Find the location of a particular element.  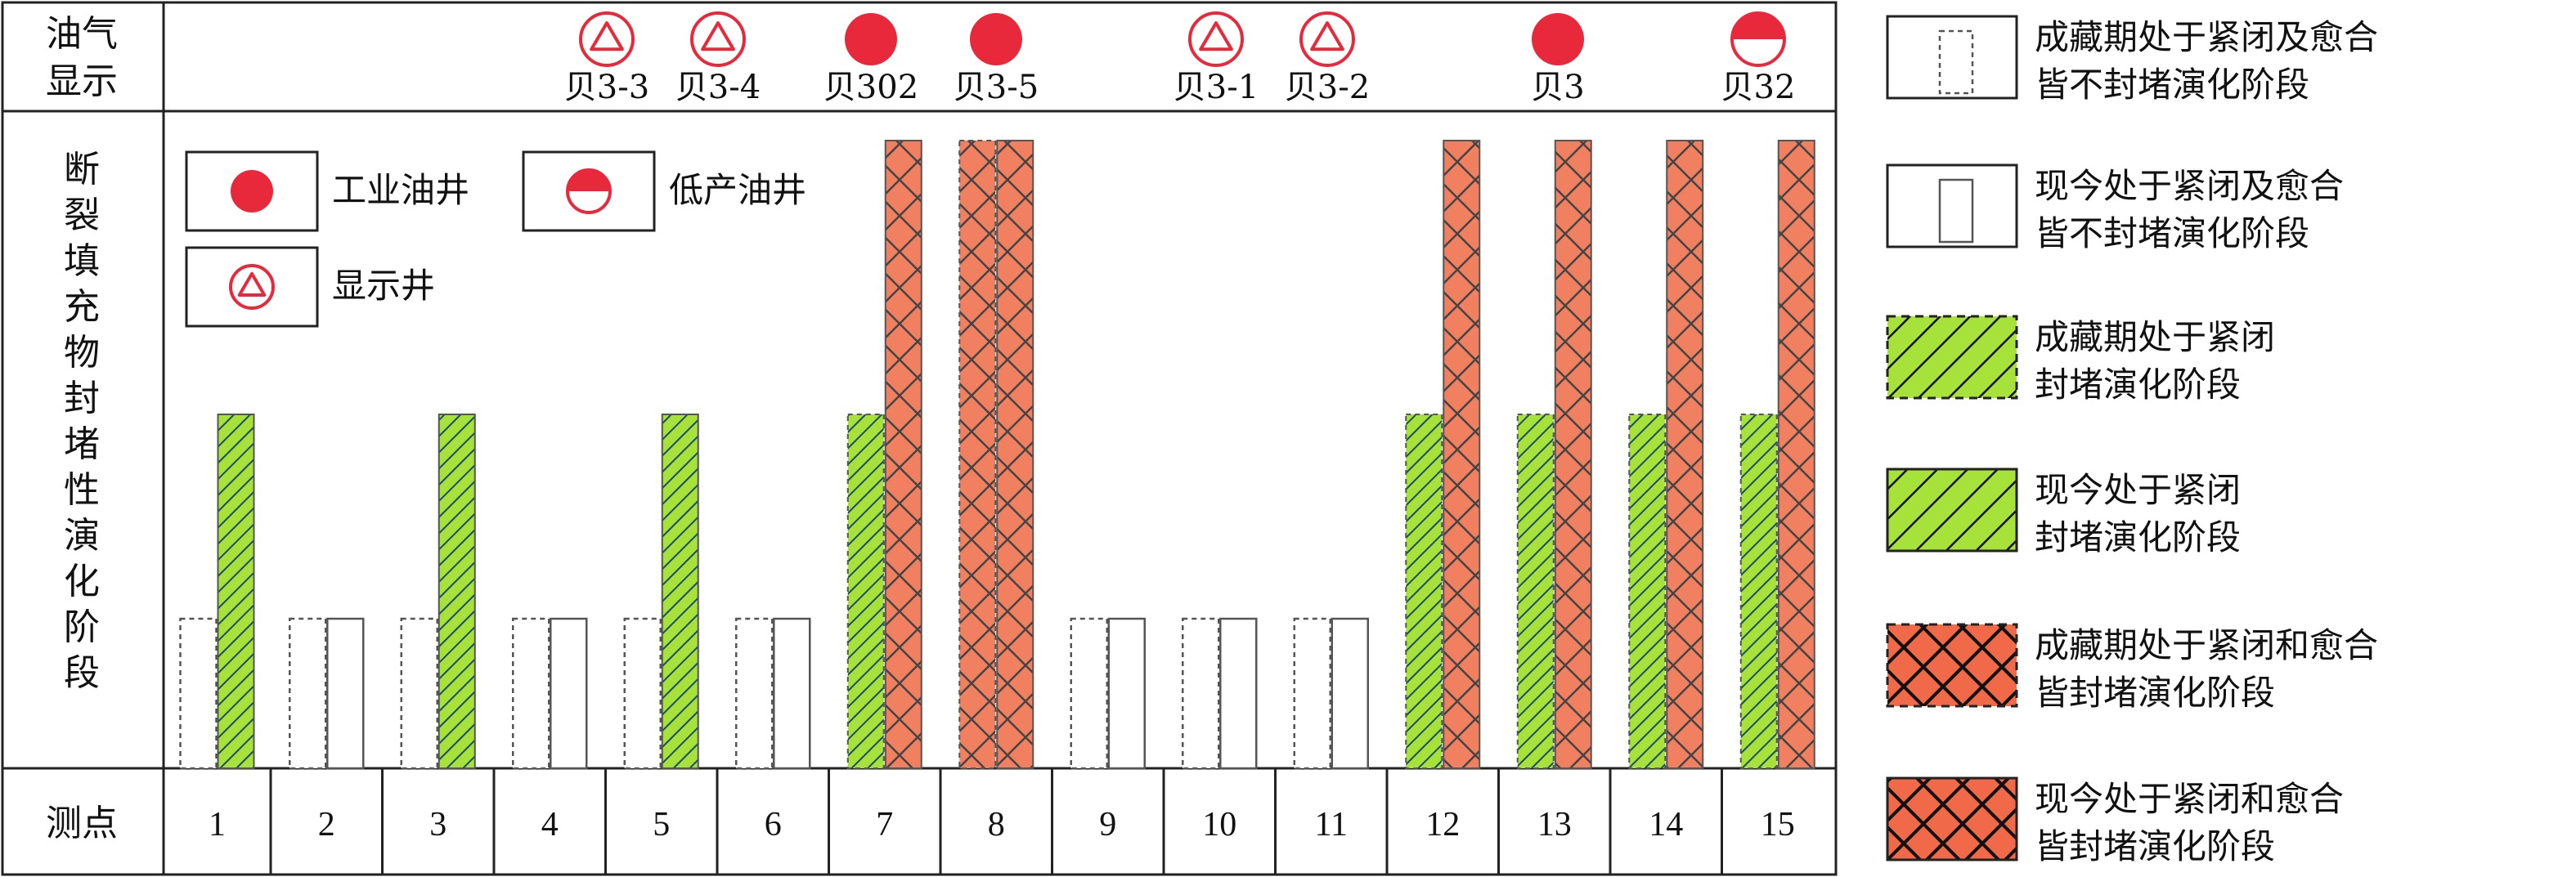

stage-legend-line1: 成藏期处于紧闭 is located at coordinates (2155, 337).